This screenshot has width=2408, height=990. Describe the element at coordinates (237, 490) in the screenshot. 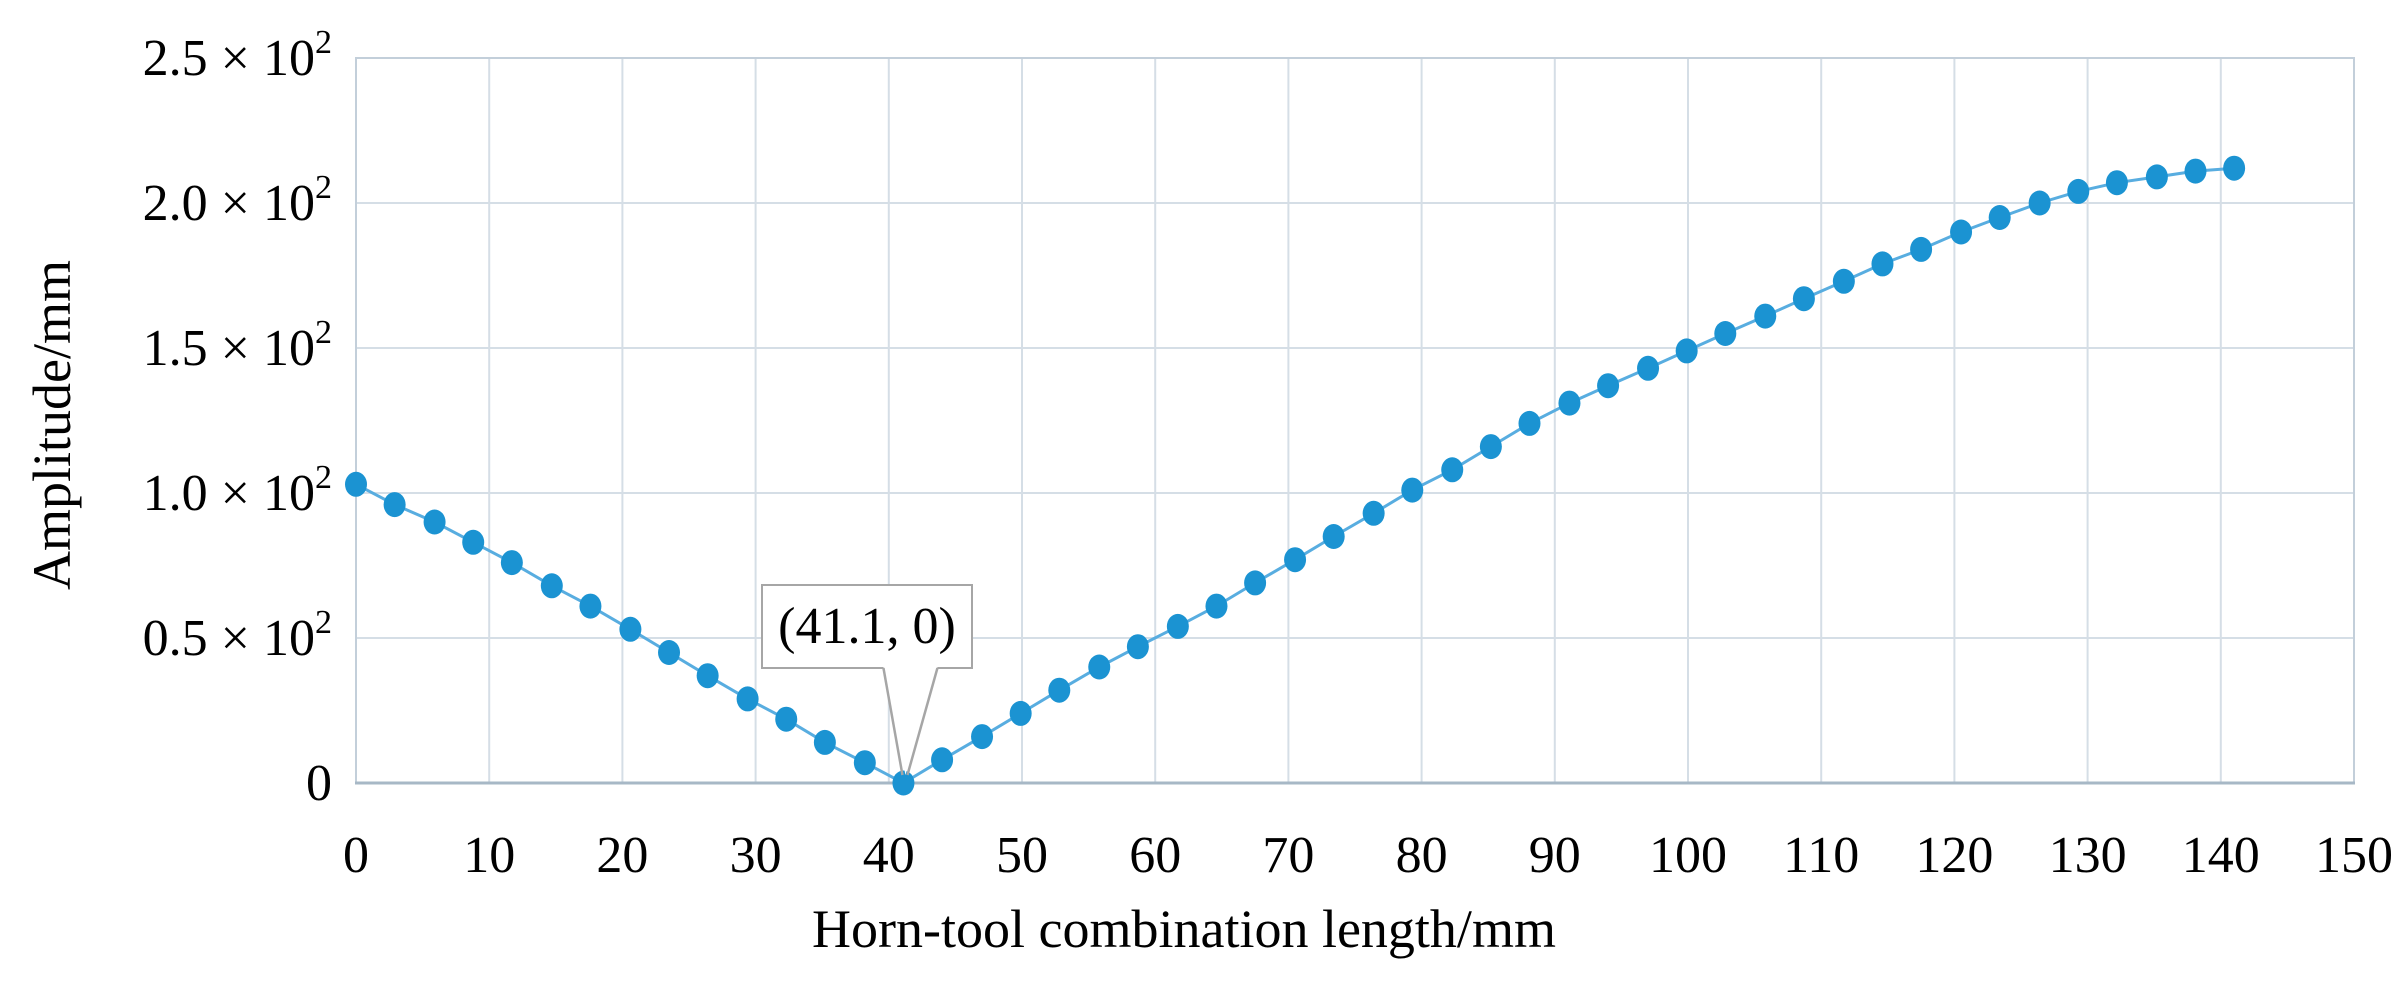

I see `y-tick-label: 1.0 × 10²` at that location.